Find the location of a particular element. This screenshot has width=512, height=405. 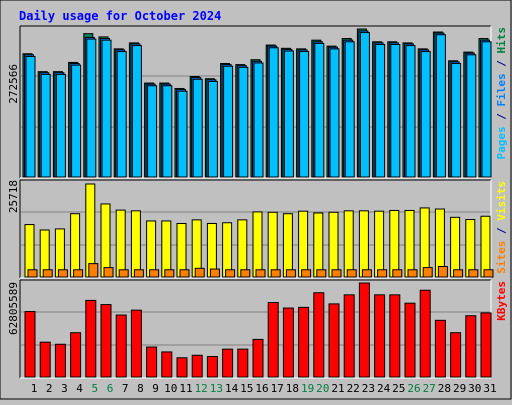

x-tick-label-day-28: 28 is located at coordinates (444, 388).